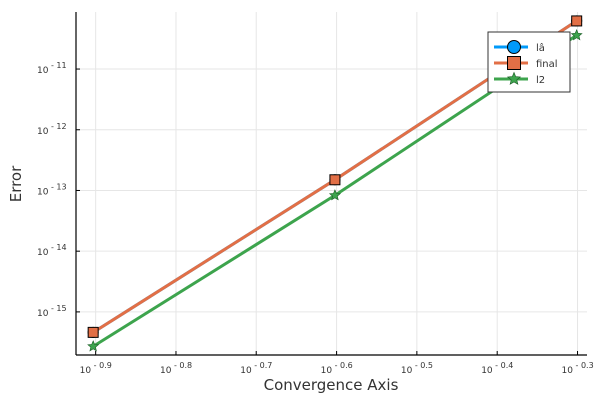 This screenshot has height=404, width=600. I want to click on x-tick-label: 10 - 0.4, so click(497, 368).